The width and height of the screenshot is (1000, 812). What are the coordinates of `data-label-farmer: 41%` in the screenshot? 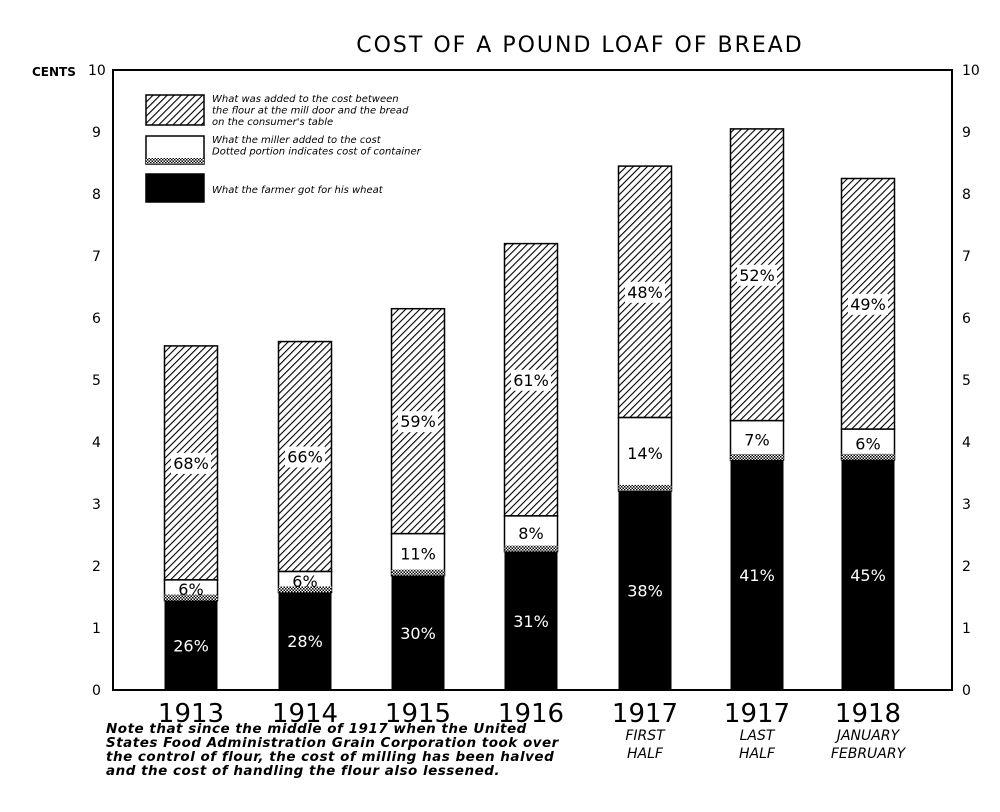 It's located at (757, 575).